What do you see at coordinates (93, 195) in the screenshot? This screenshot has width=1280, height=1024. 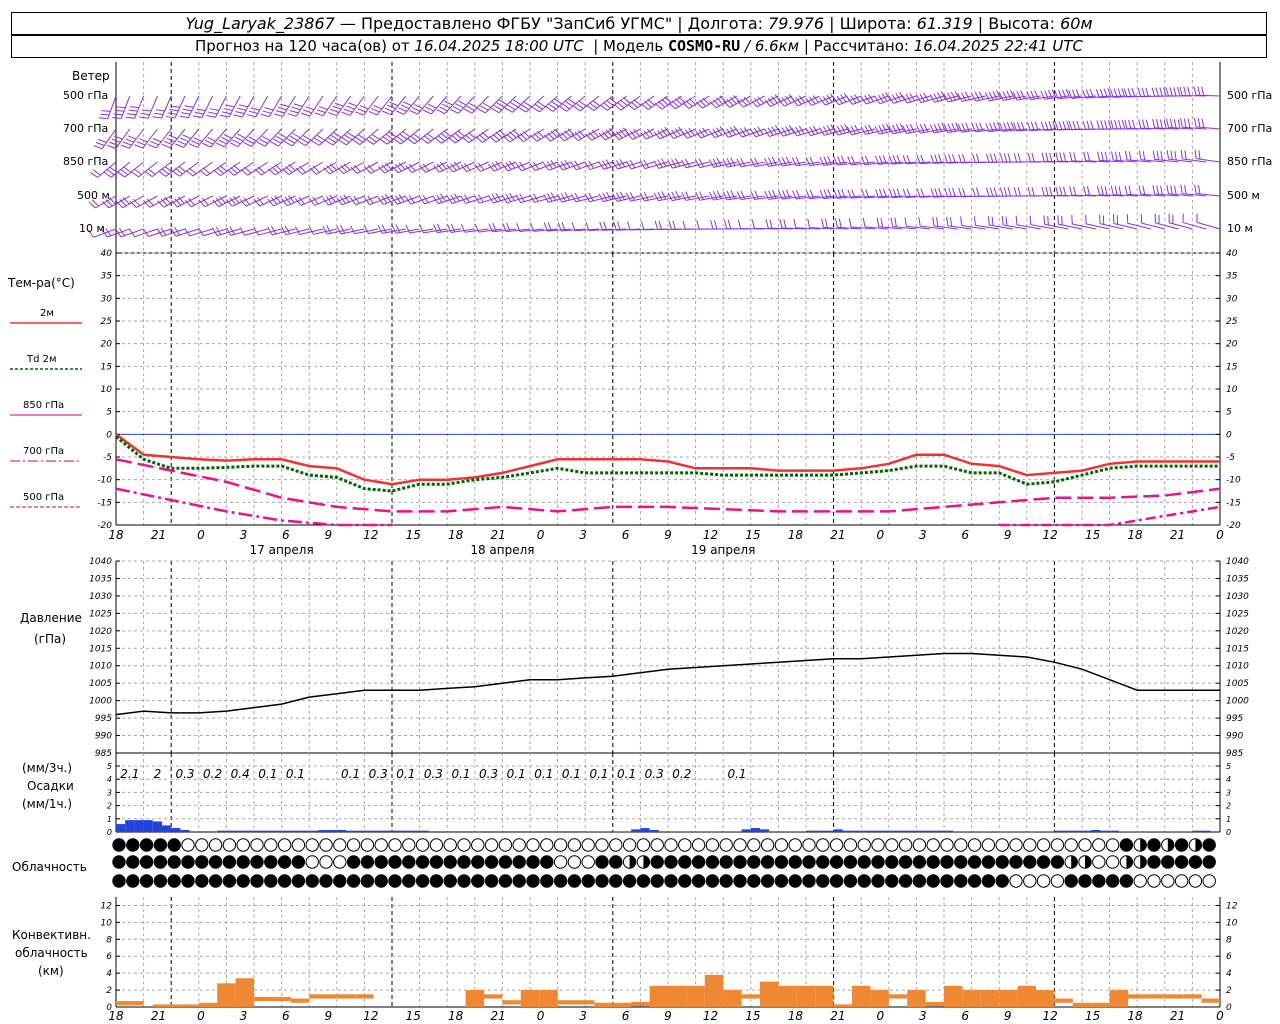 I see `wind-level-500m: 500 м` at bounding box center [93, 195].